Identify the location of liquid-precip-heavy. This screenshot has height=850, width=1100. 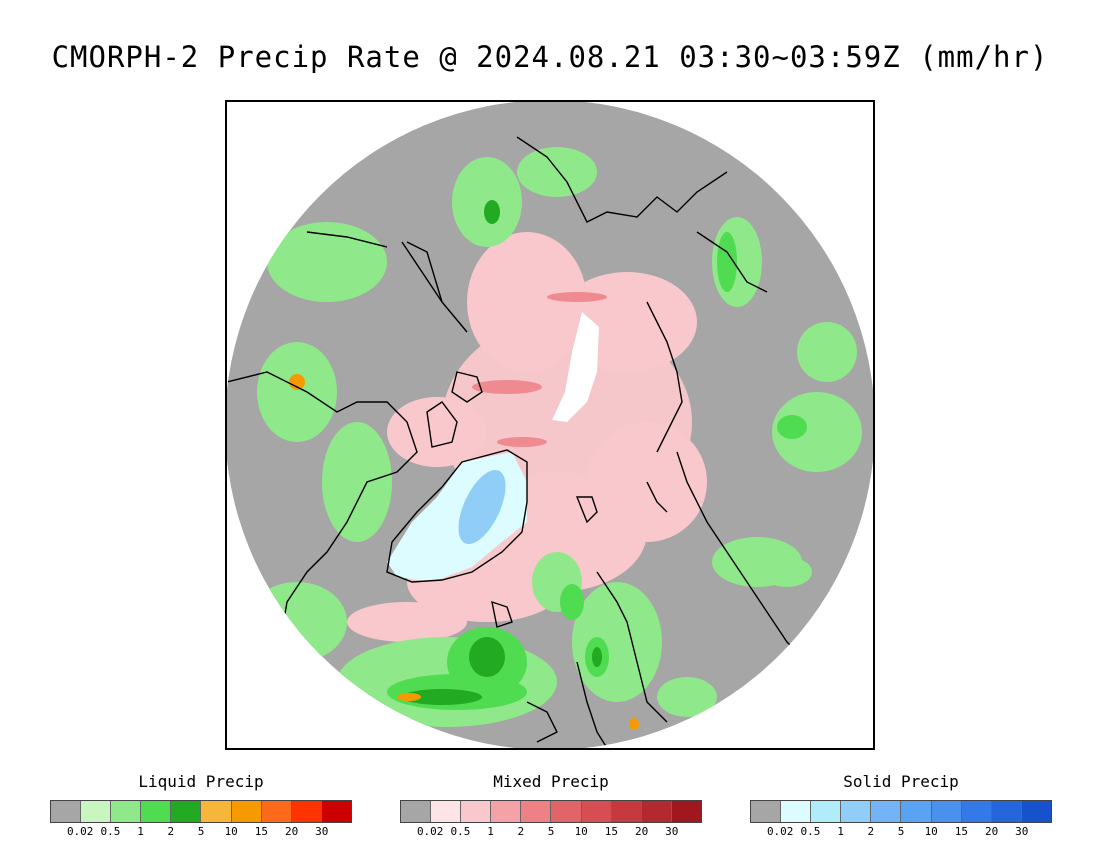
(502, 452).